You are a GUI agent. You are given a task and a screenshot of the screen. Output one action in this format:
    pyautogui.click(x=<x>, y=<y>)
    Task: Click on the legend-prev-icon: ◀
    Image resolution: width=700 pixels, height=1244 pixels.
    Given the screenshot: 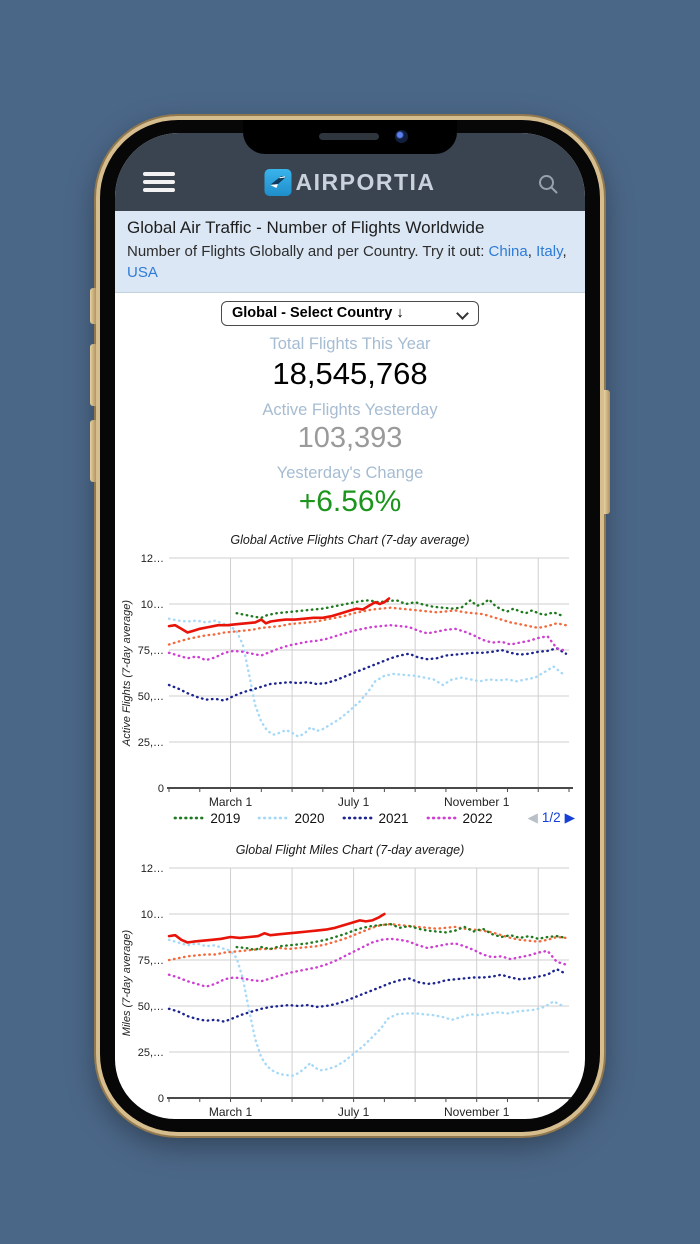 What is the action you would take?
    pyautogui.click(x=532, y=817)
    